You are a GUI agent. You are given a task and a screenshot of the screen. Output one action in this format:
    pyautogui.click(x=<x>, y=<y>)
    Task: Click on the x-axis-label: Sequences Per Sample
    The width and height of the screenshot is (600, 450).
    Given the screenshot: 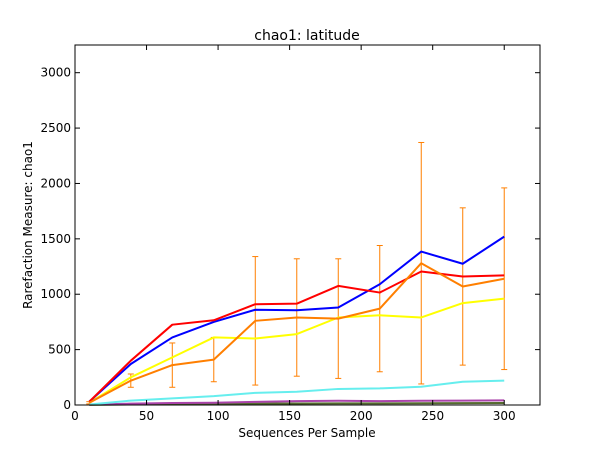 What is the action you would take?
    pyautogui.click(x=306, y=433)
    